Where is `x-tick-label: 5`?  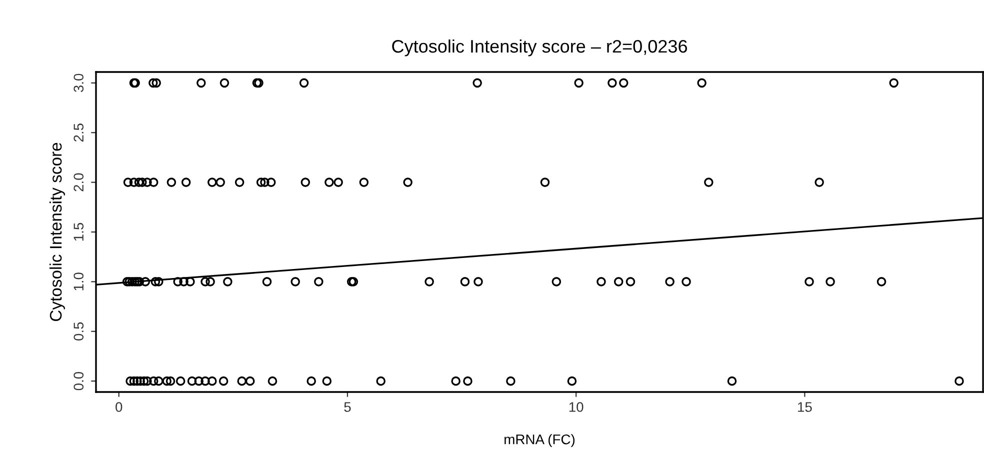
x-tick-label: 5 is located at coordinates (347, 407).